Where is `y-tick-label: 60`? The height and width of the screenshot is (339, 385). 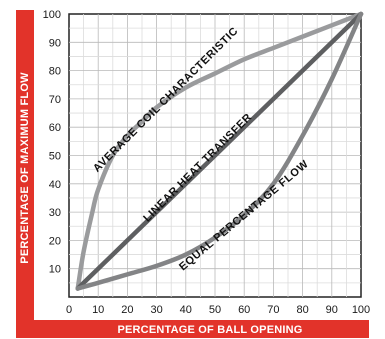 y-tick-label: 60 is located at coordinates (55, 128).